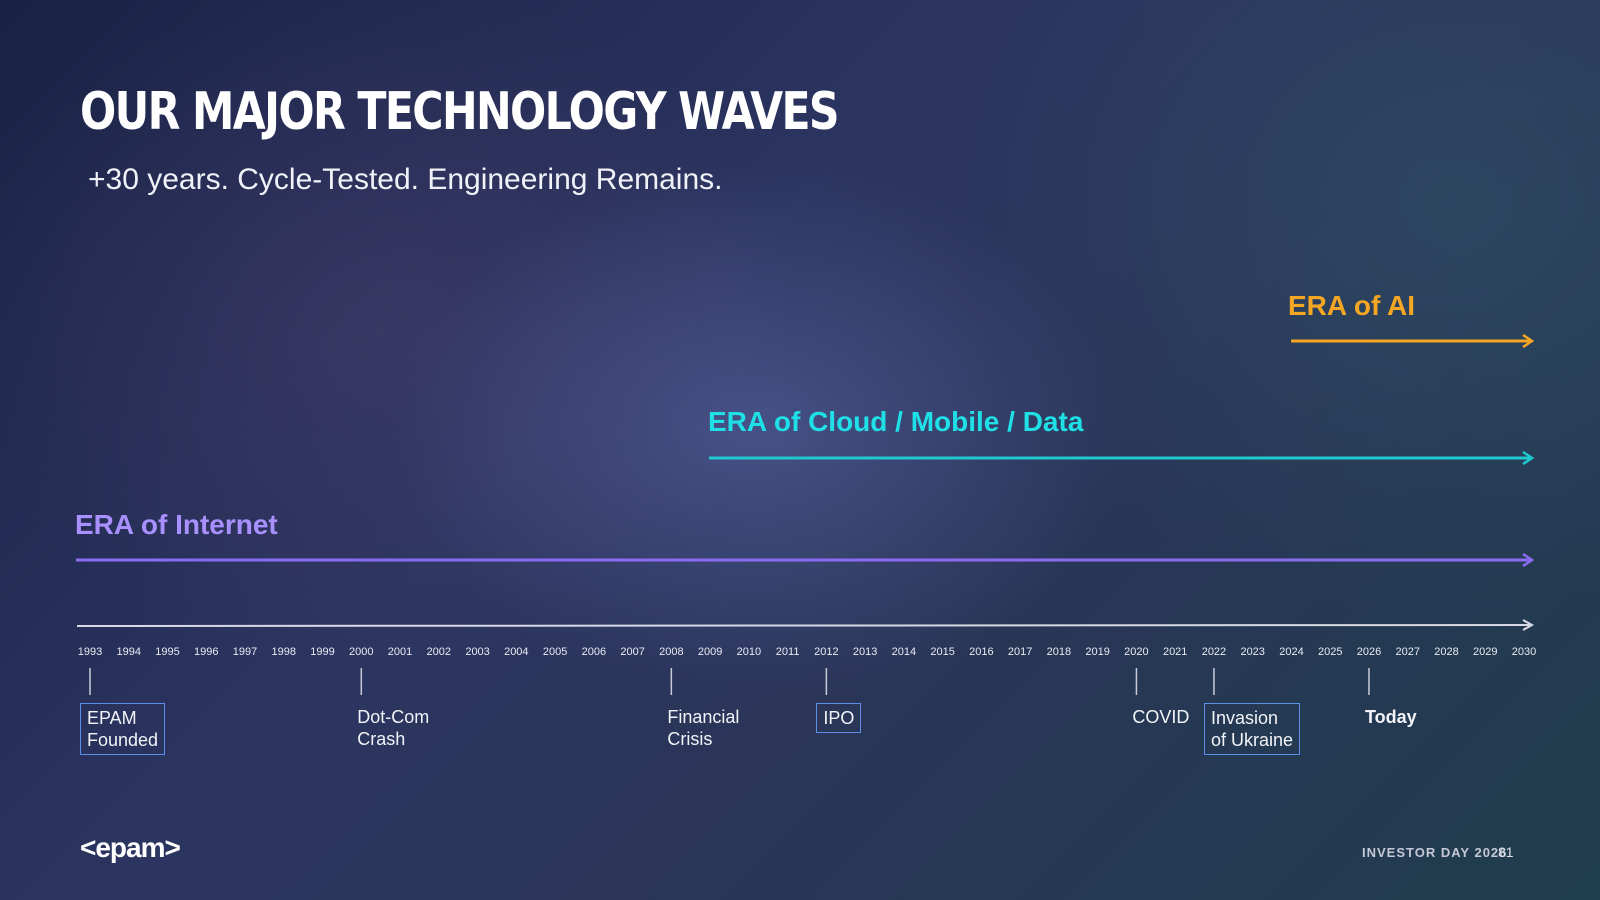  What do you see at coordinates (1528, 458) in the screenshot?
I see `era-arrowhead-cloud` at bounding box center [1528, 458].